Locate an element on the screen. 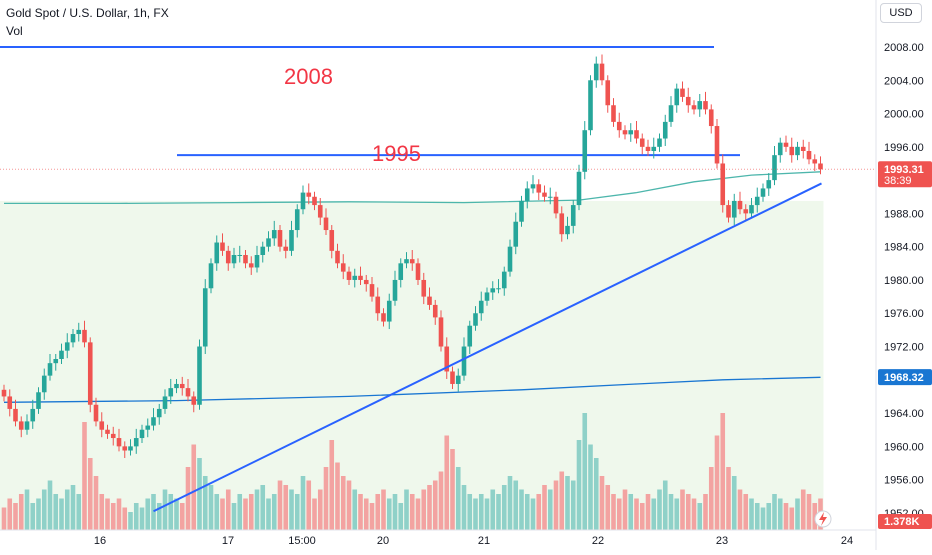 This screenshot has width=932, height=555. last-price-badge is located at coordinates (905, 174).